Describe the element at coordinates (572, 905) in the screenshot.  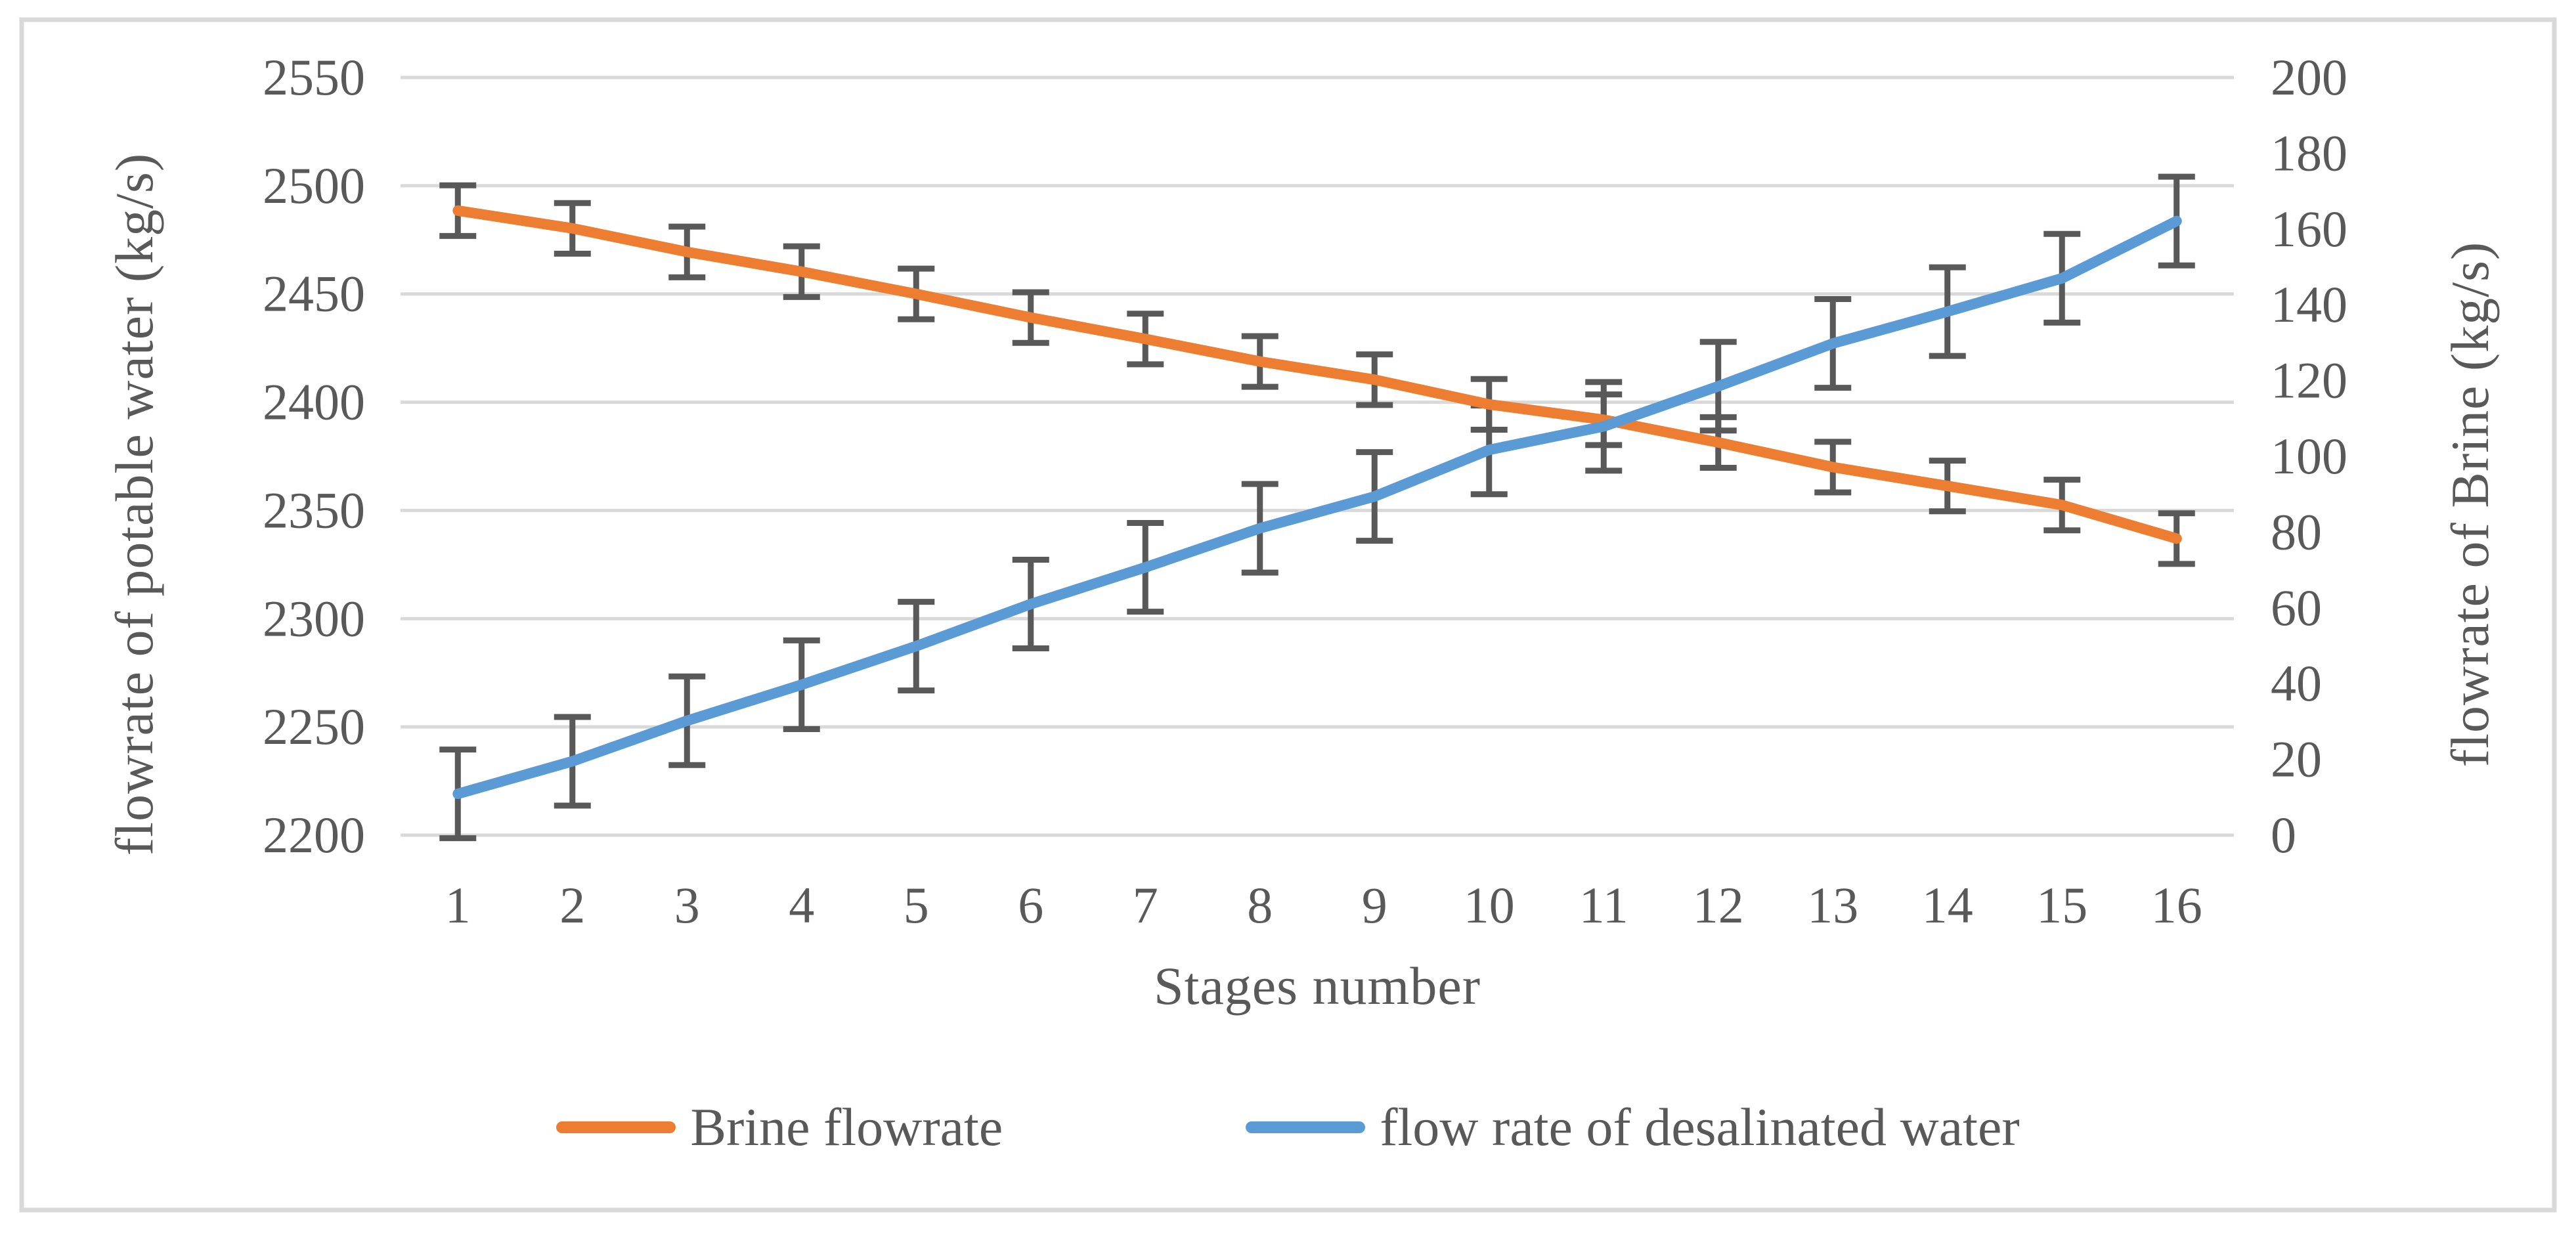
I see `x-tick-label: 2` at that location.